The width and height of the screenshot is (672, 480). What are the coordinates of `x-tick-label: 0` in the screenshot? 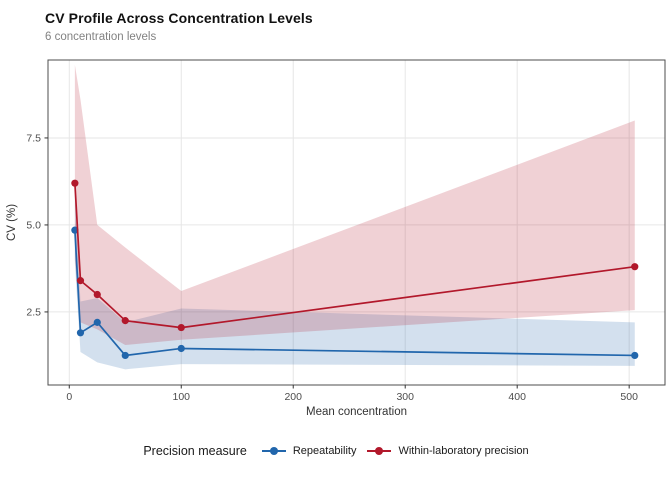 It's located at (69, 397).